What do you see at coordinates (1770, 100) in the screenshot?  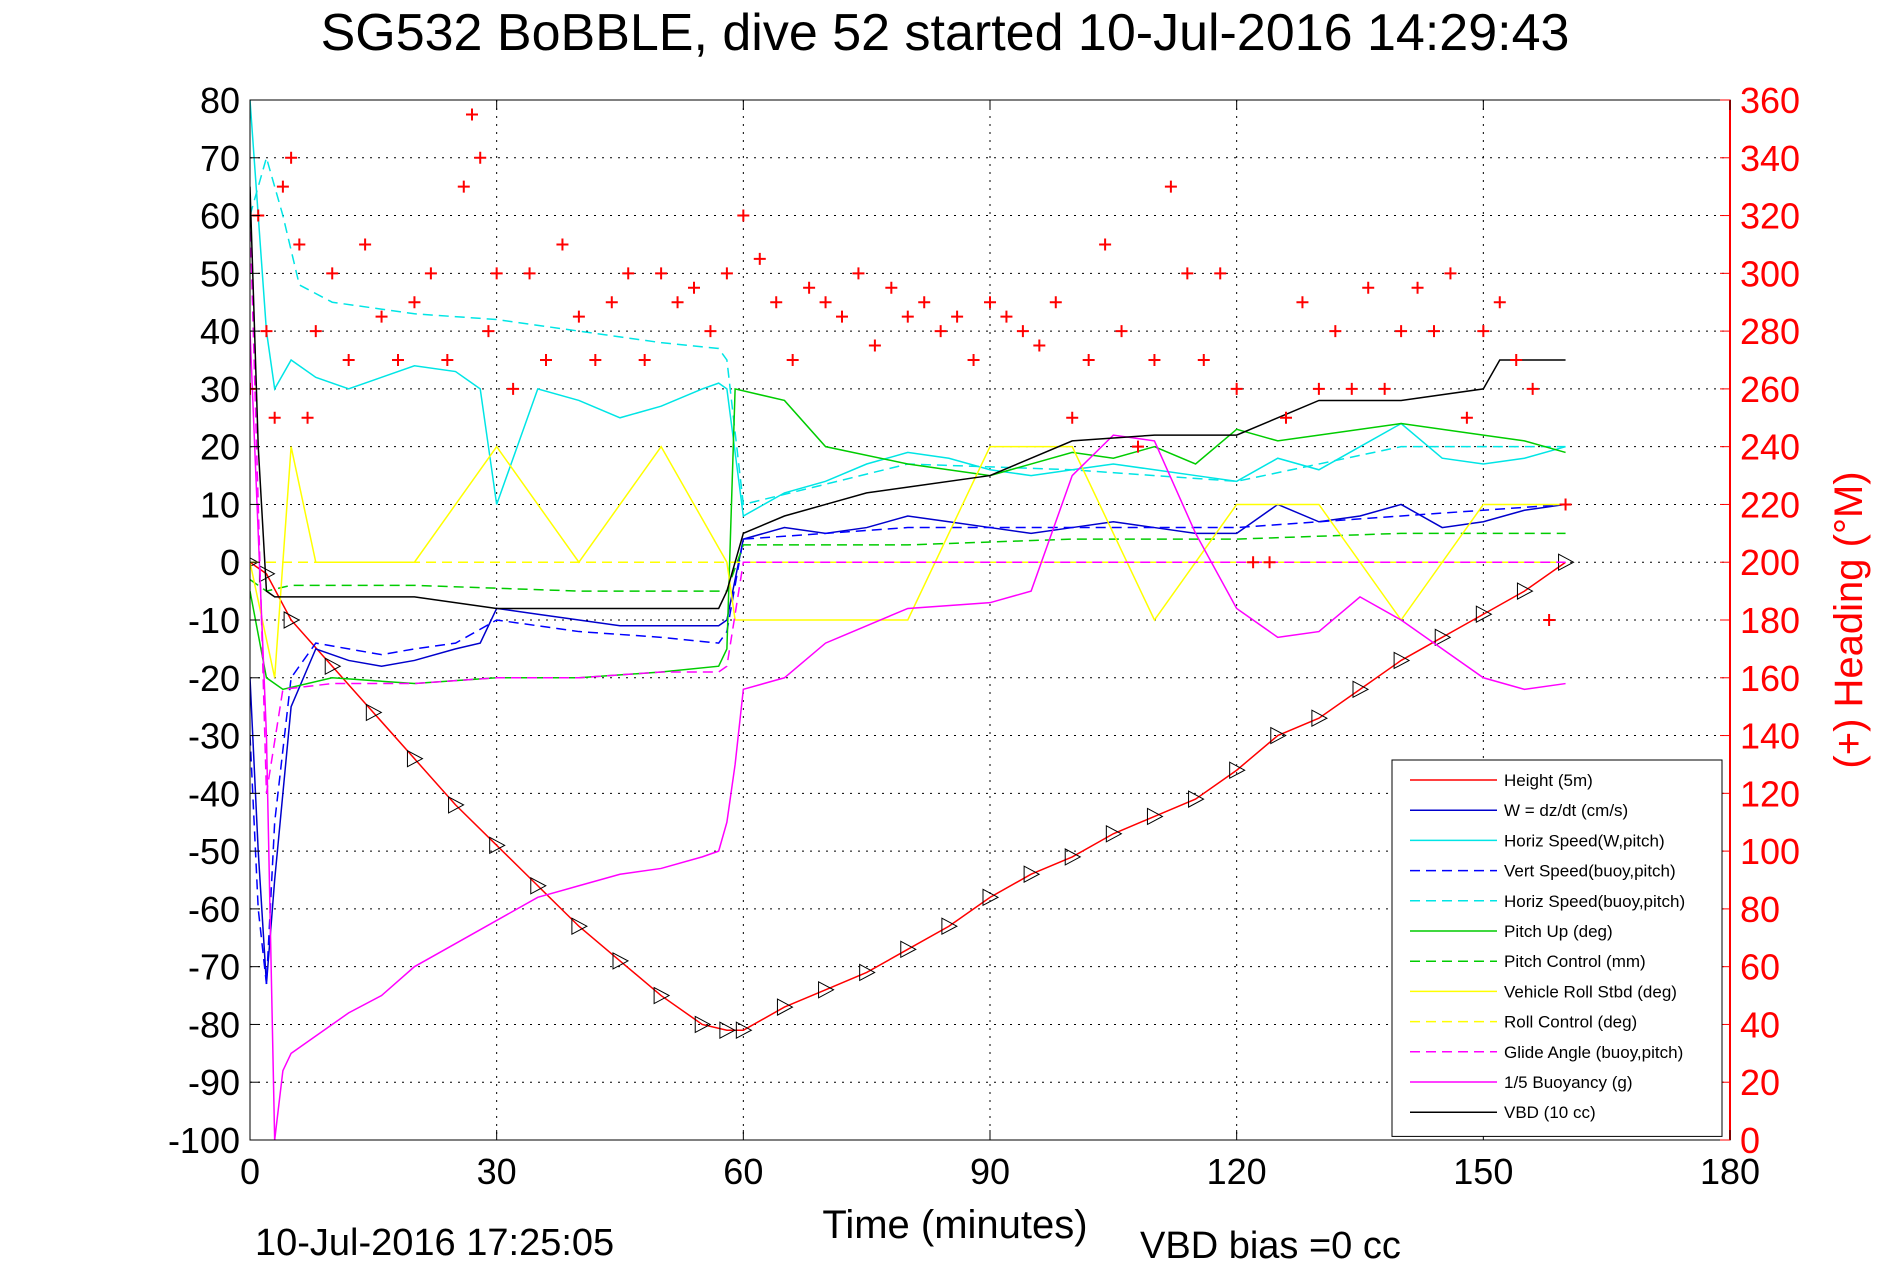 I see `y2-tick-label: 360` at bounding box center [1770, 100].